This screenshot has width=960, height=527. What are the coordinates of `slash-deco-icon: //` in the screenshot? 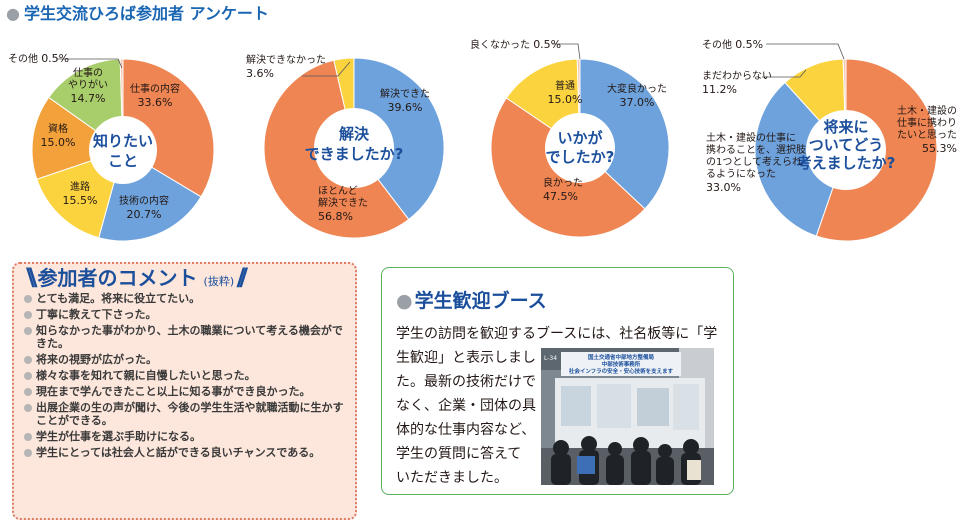 It's located at (240, 277).